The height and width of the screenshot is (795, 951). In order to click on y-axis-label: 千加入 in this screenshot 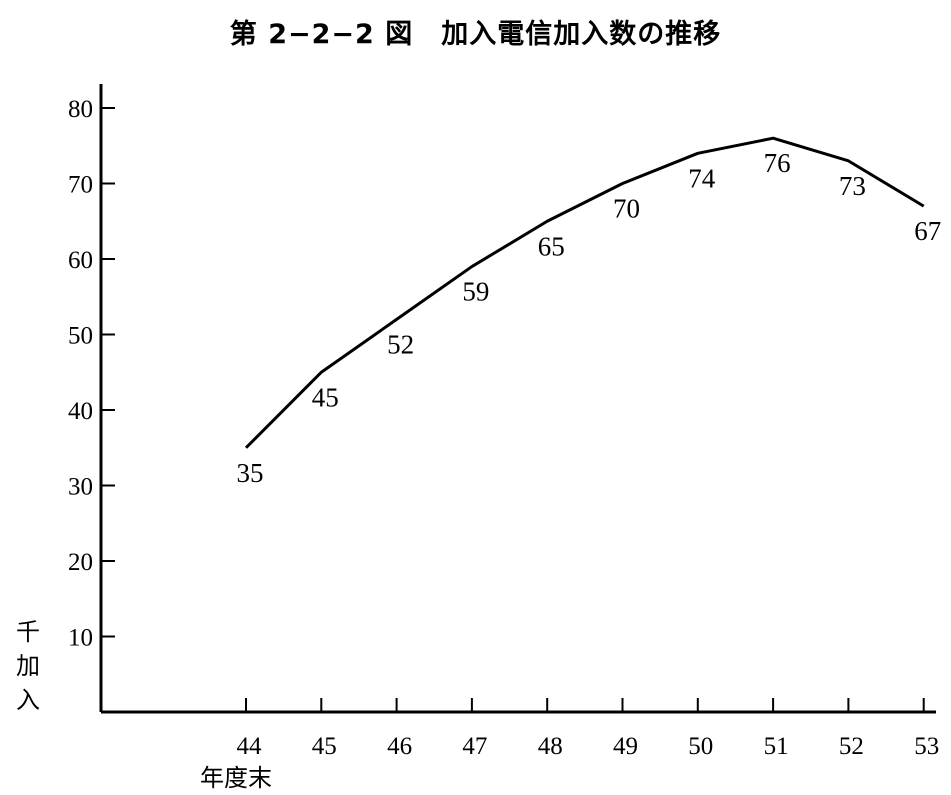, I will do `click(28, 666)`.